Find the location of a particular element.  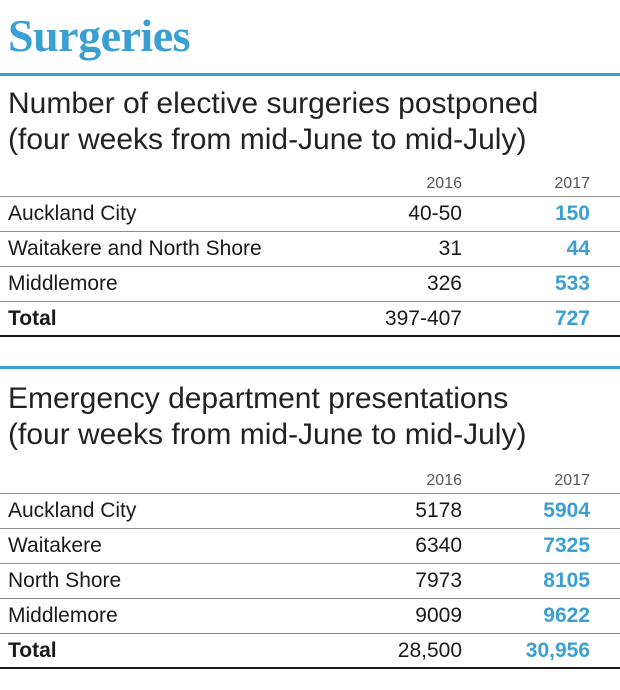

value-2017: 8105 is located at coordinates (566, 580).